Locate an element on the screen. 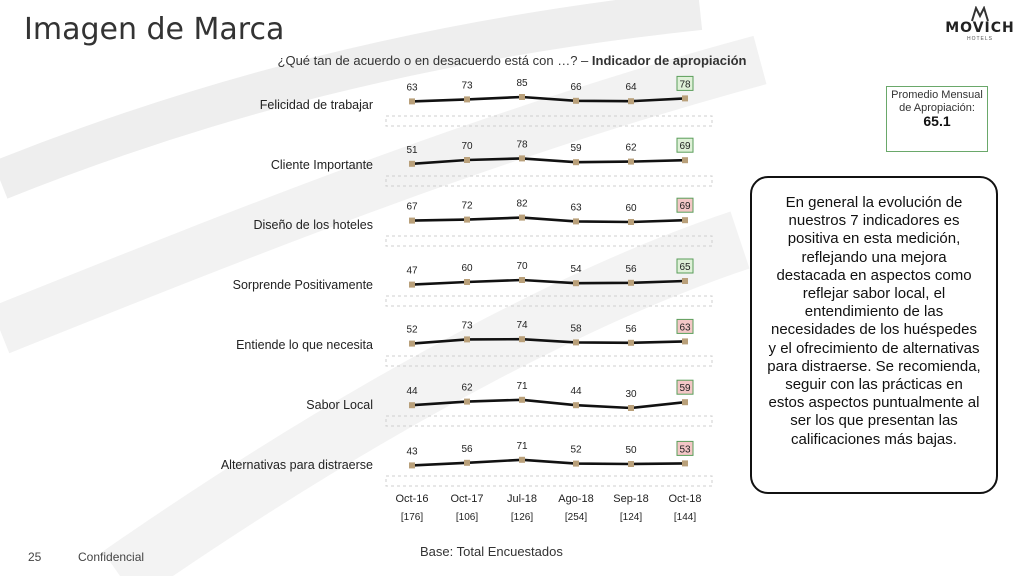  x-tick-label: Oct-16 is located at coordinates (411, 499).